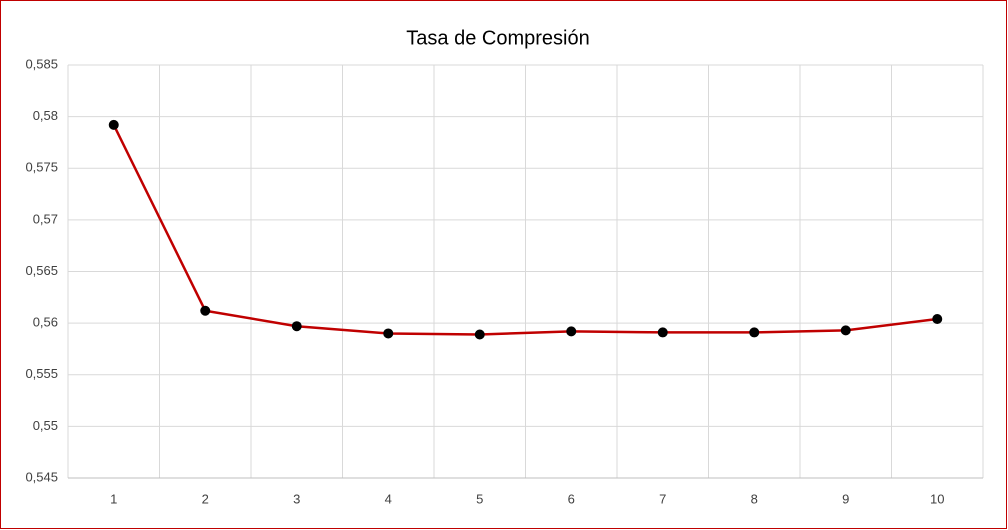  Describe the element at coordinates (845, 498) in the screenshot. I see `x-tick-label: 9` at that location.